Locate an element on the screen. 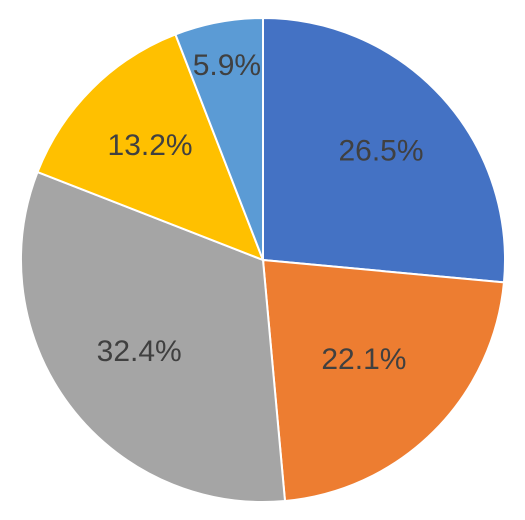 The width and height of the screenshot is (525, 520). slice-label-4: 13.2% is located at coordinates (150, 145).